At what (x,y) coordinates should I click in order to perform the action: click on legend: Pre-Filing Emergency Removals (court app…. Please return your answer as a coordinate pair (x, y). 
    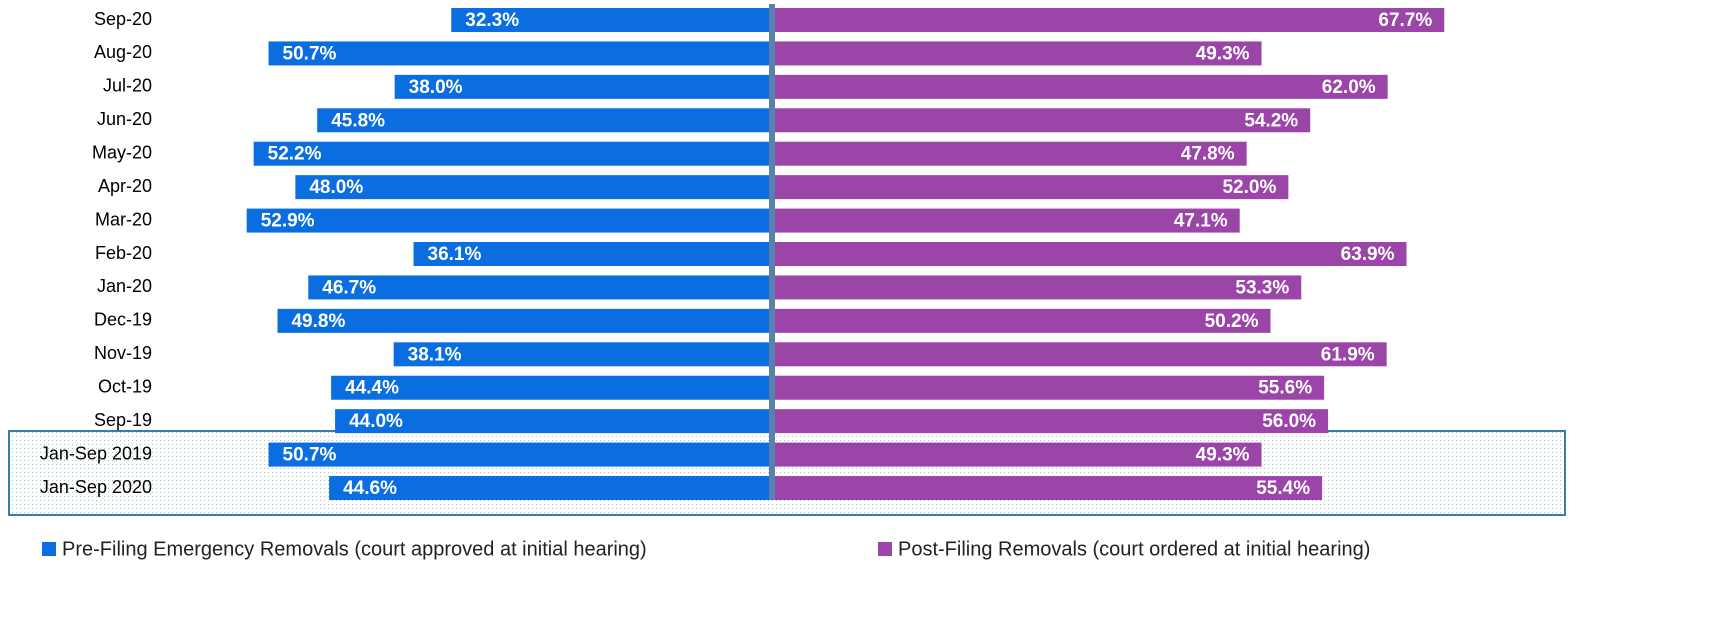
    Looking at the image, I should click on (706, 549).